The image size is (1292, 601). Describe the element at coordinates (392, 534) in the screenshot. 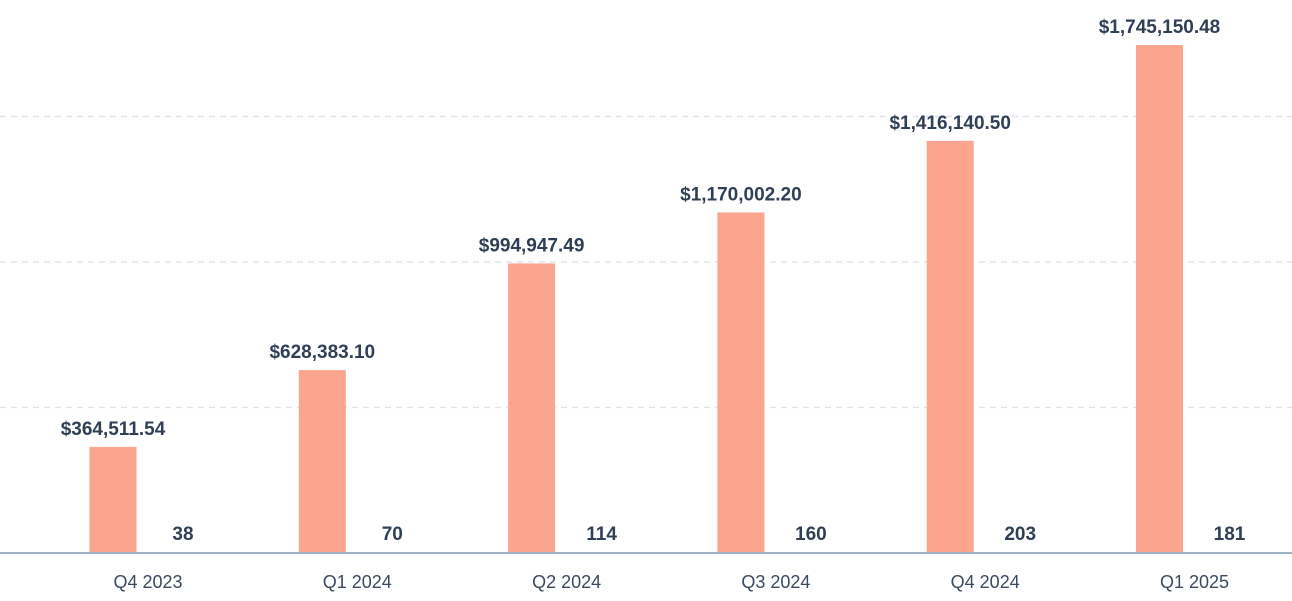

I see `count-label-2: 70` at that location.